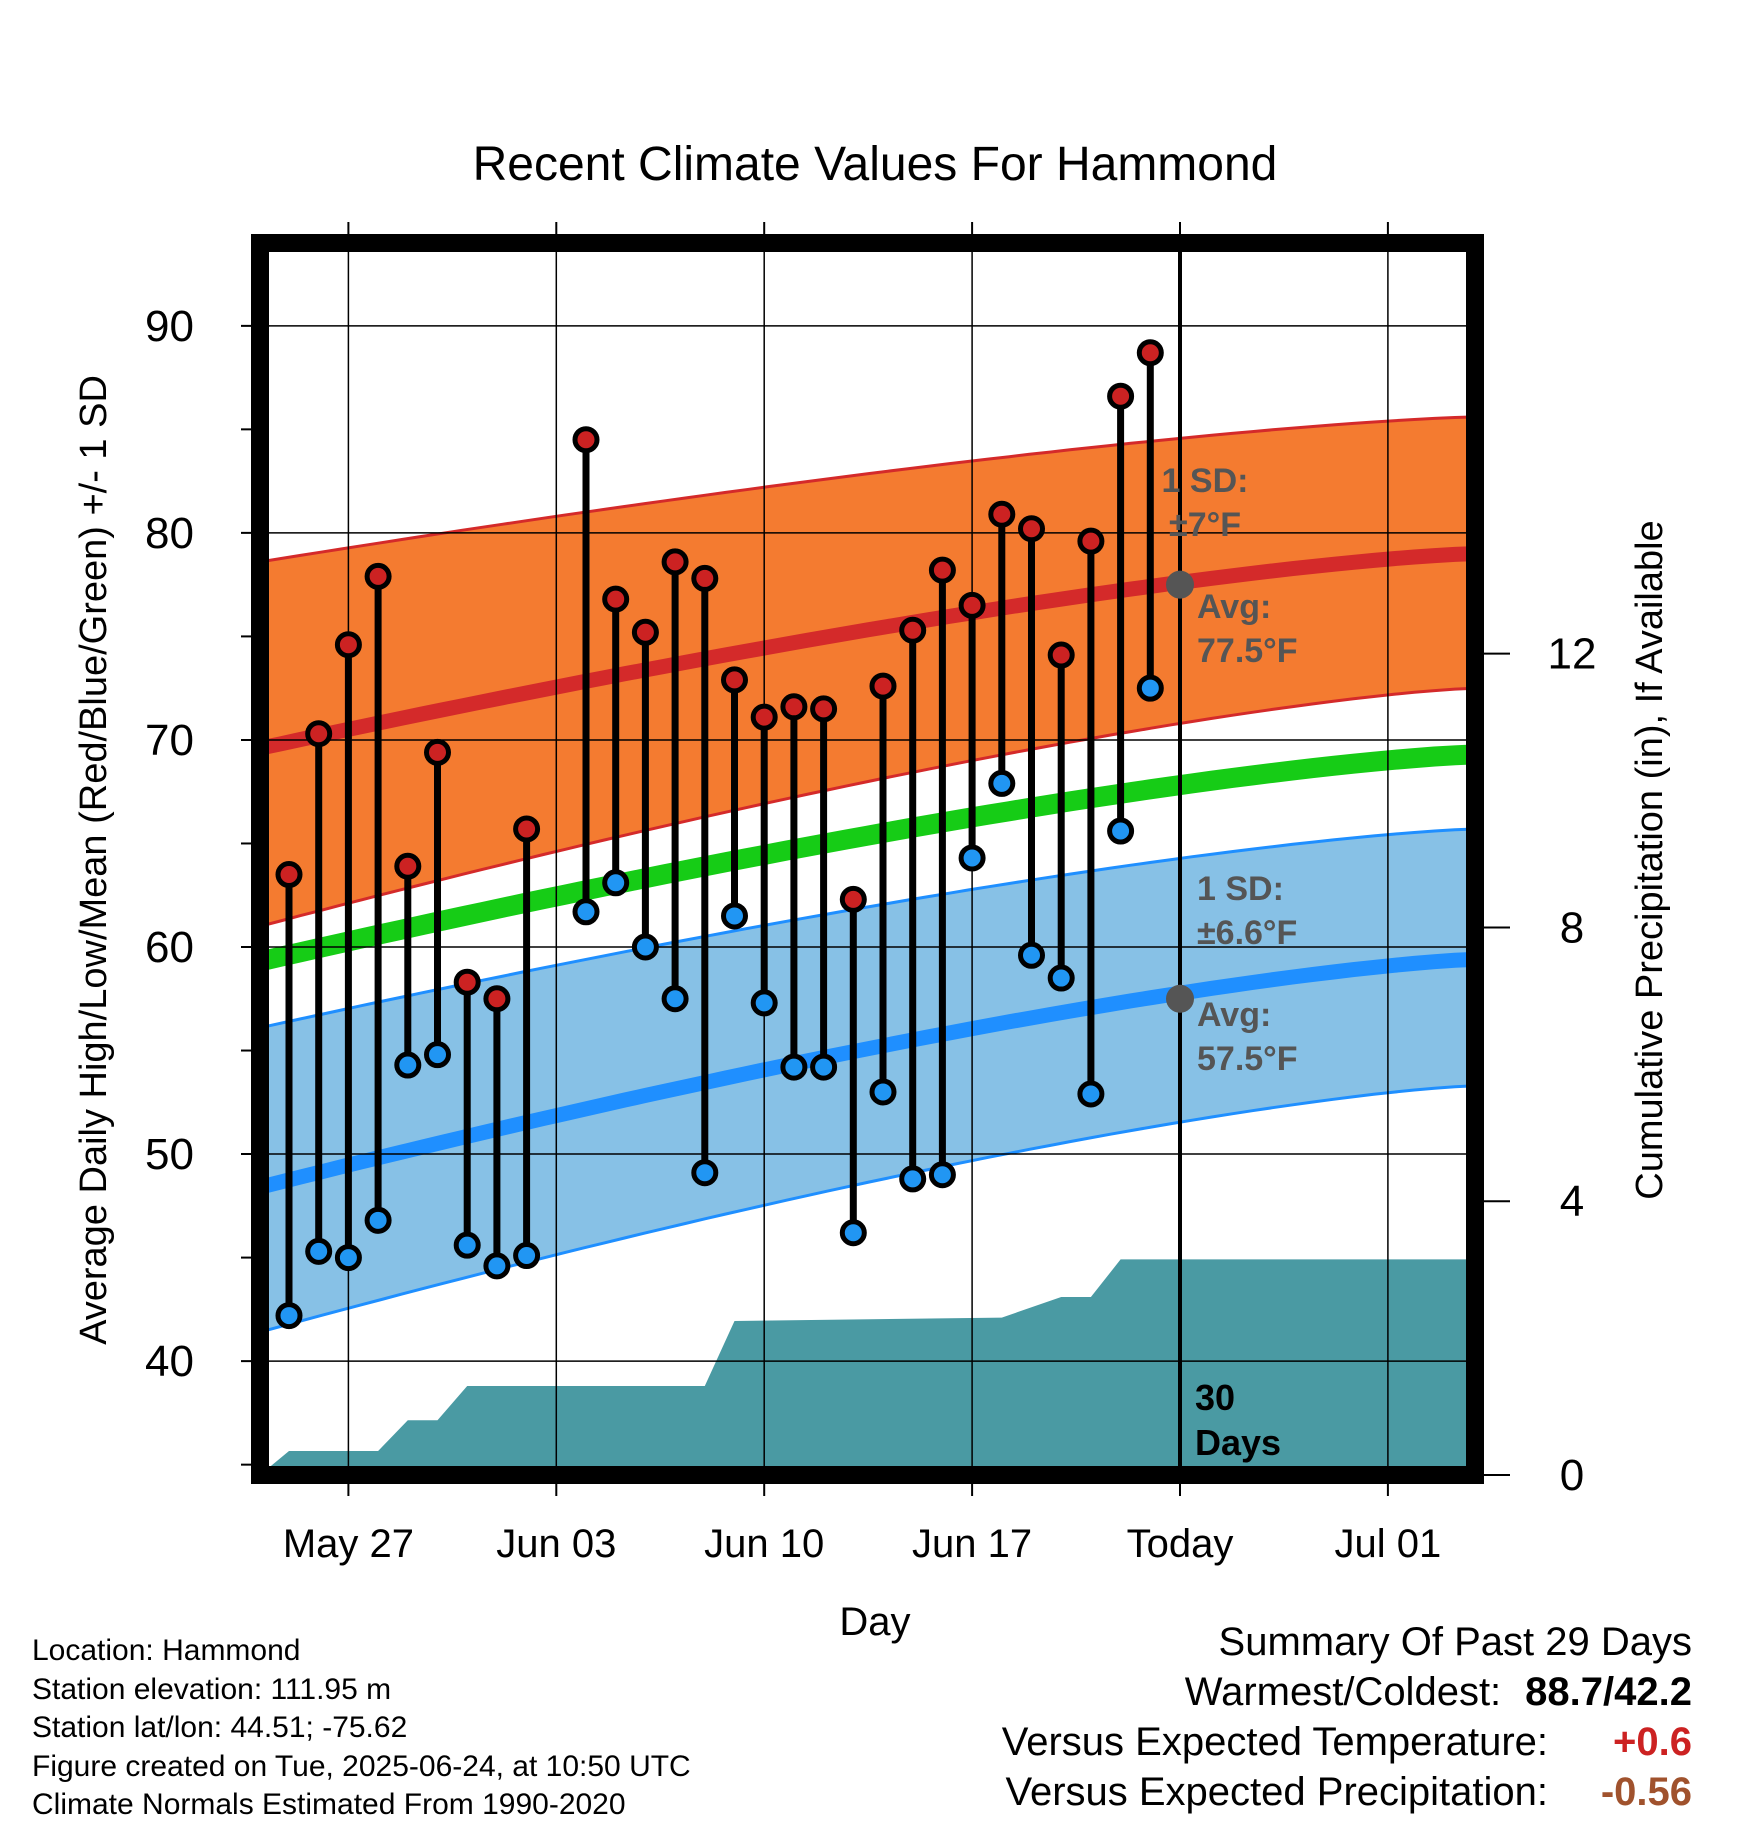 The width and height of the screenshot is (1748, 1828). I want to click on normals-text: Climate Normals Estimated From 1990-2020, so click(329, 1804).